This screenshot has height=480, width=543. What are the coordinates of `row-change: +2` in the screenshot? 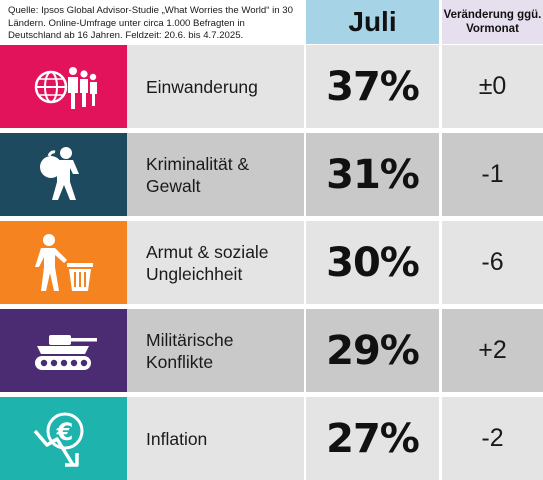 It's located at (492, 350).